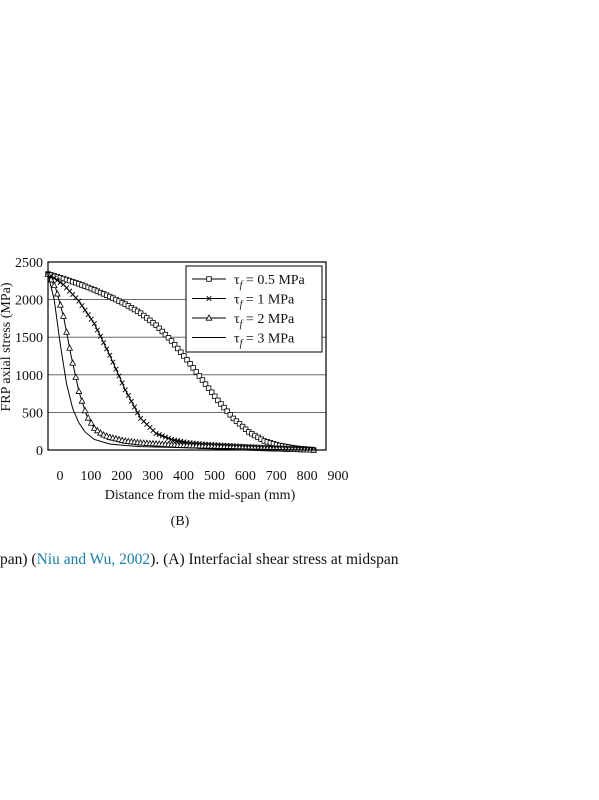  I want to click on x-tick-label: 400, so click(183, 476).